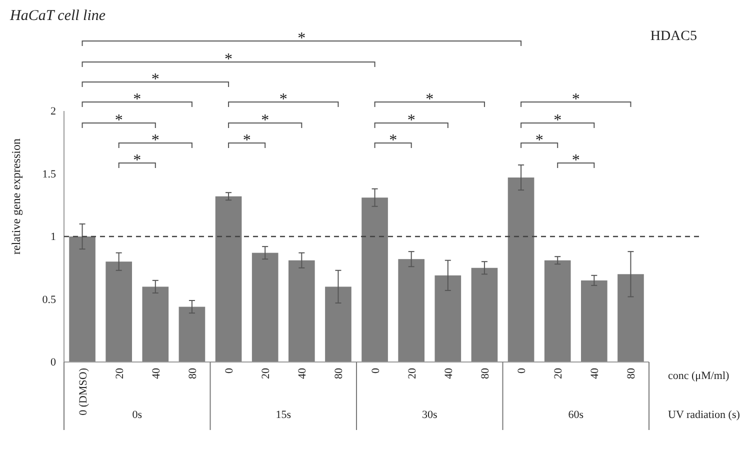 The image size is (742, 456). Describe the element at coordinates (57, 16) in the screenshot. I see `chart-title: HaCaT cell line` at that location.